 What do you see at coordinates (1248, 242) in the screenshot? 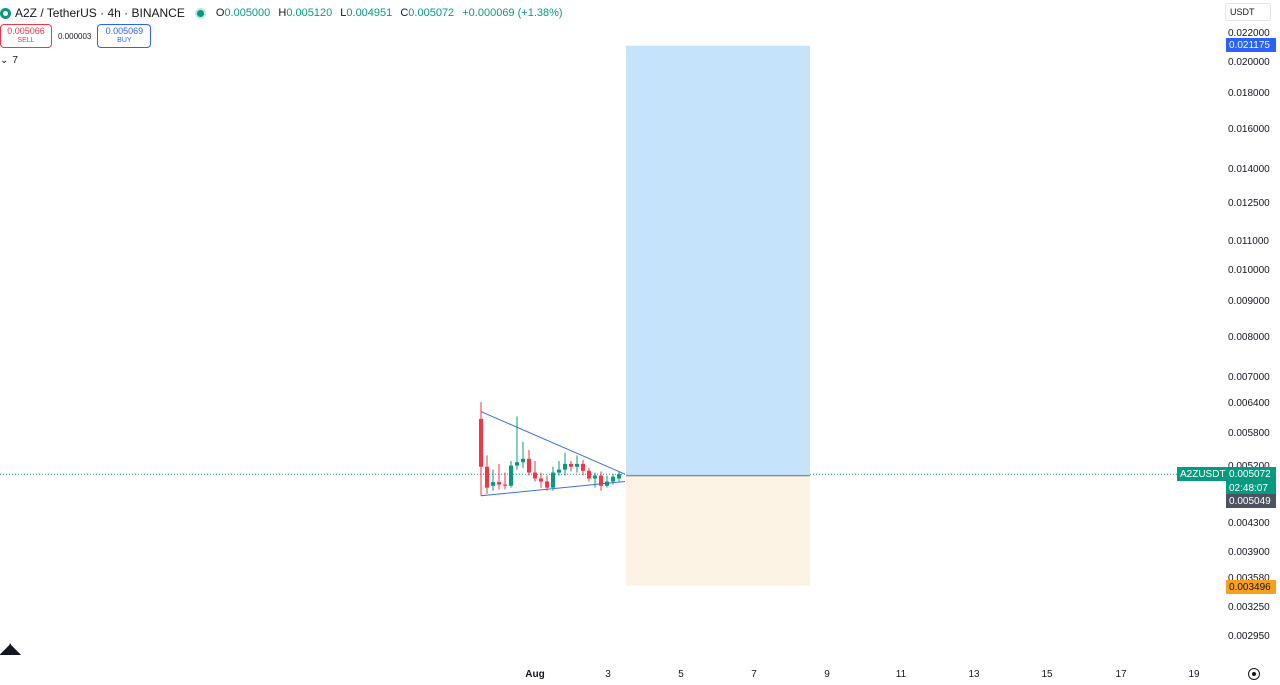
I see `price-tick-label: 0.011000` at bounding box center [1248, 242].